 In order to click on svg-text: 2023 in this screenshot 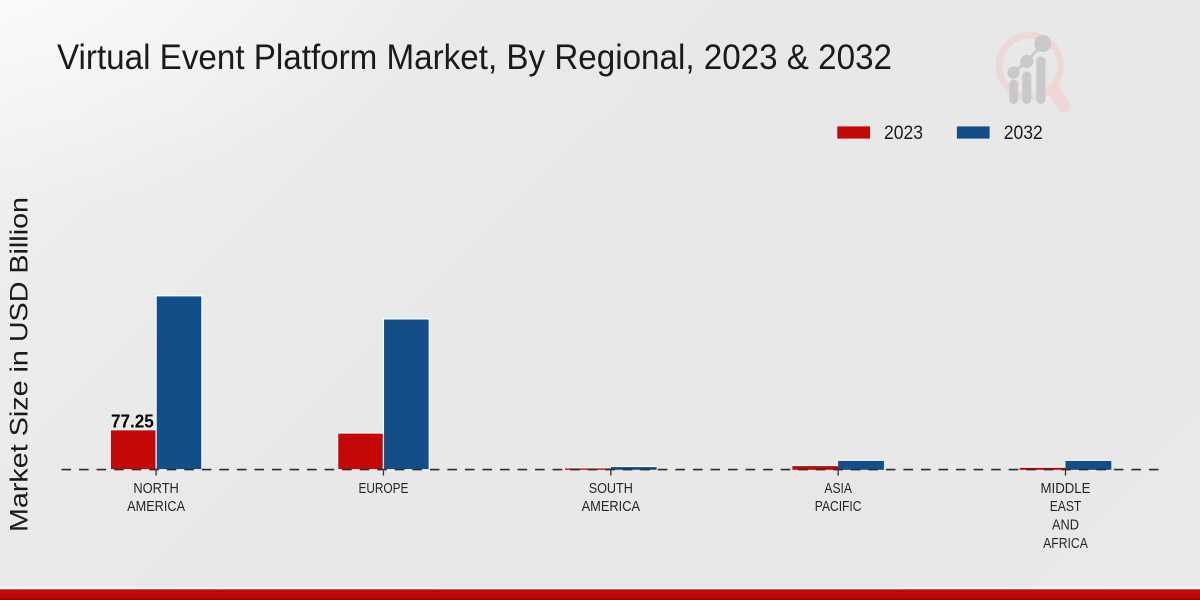, I will do `click(903, 133)`.